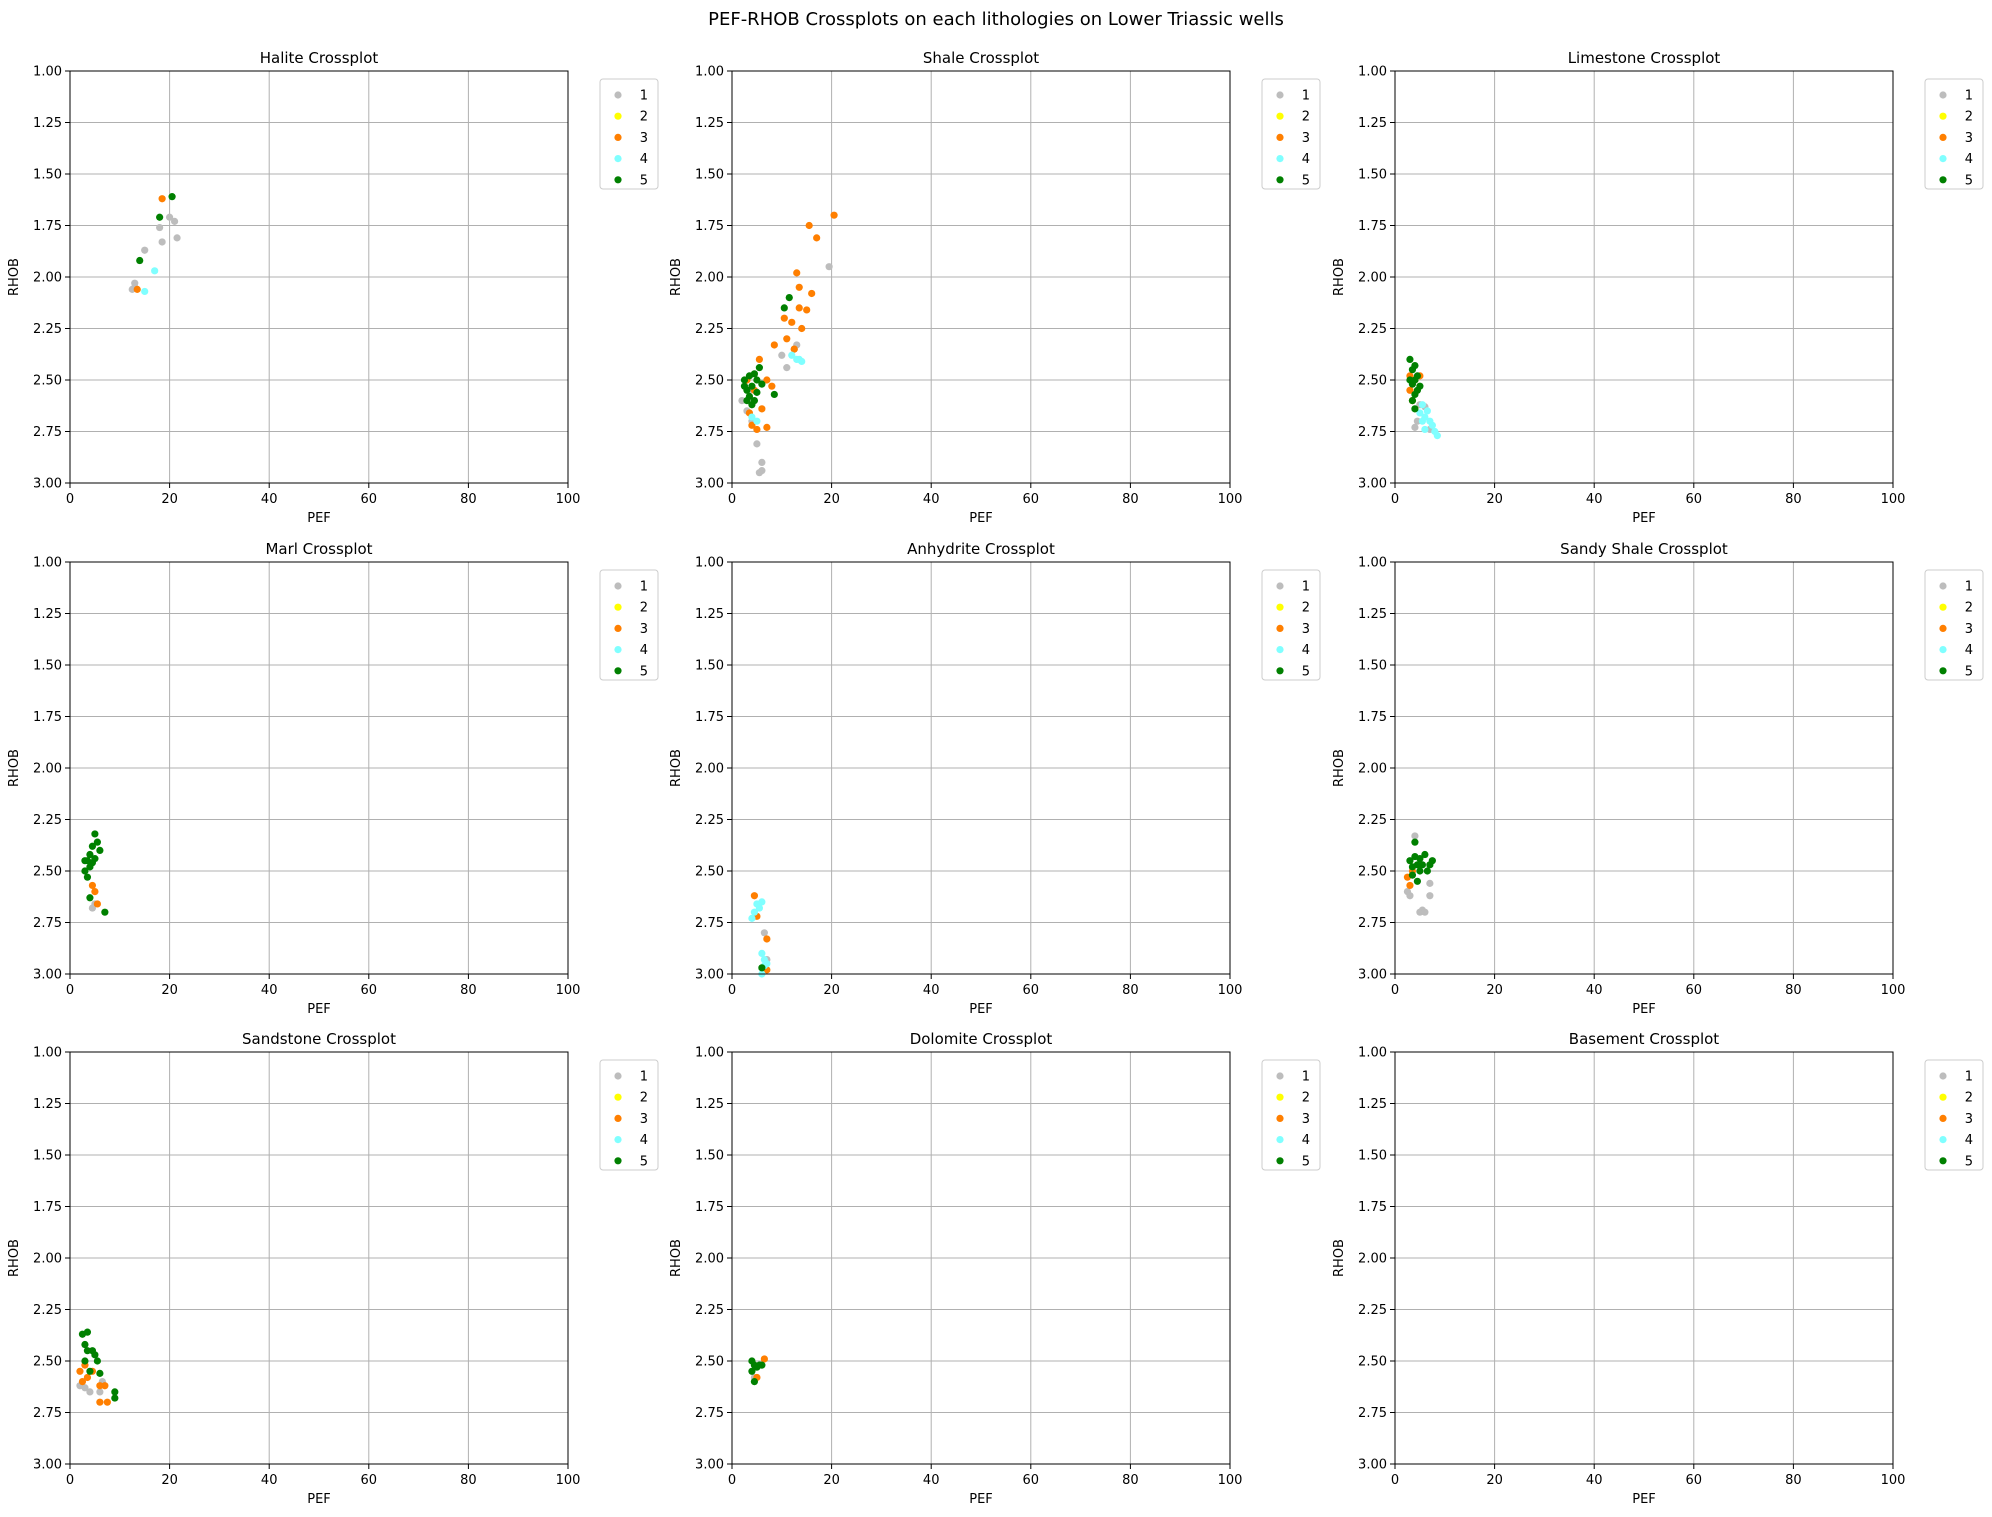 The height and width of the screenshot is (1517, 1992). What do you see at coordinates (319, 58) in the screenshot?
I see `panel-title: Halite Crossplot` at bounding box center [319, 58].